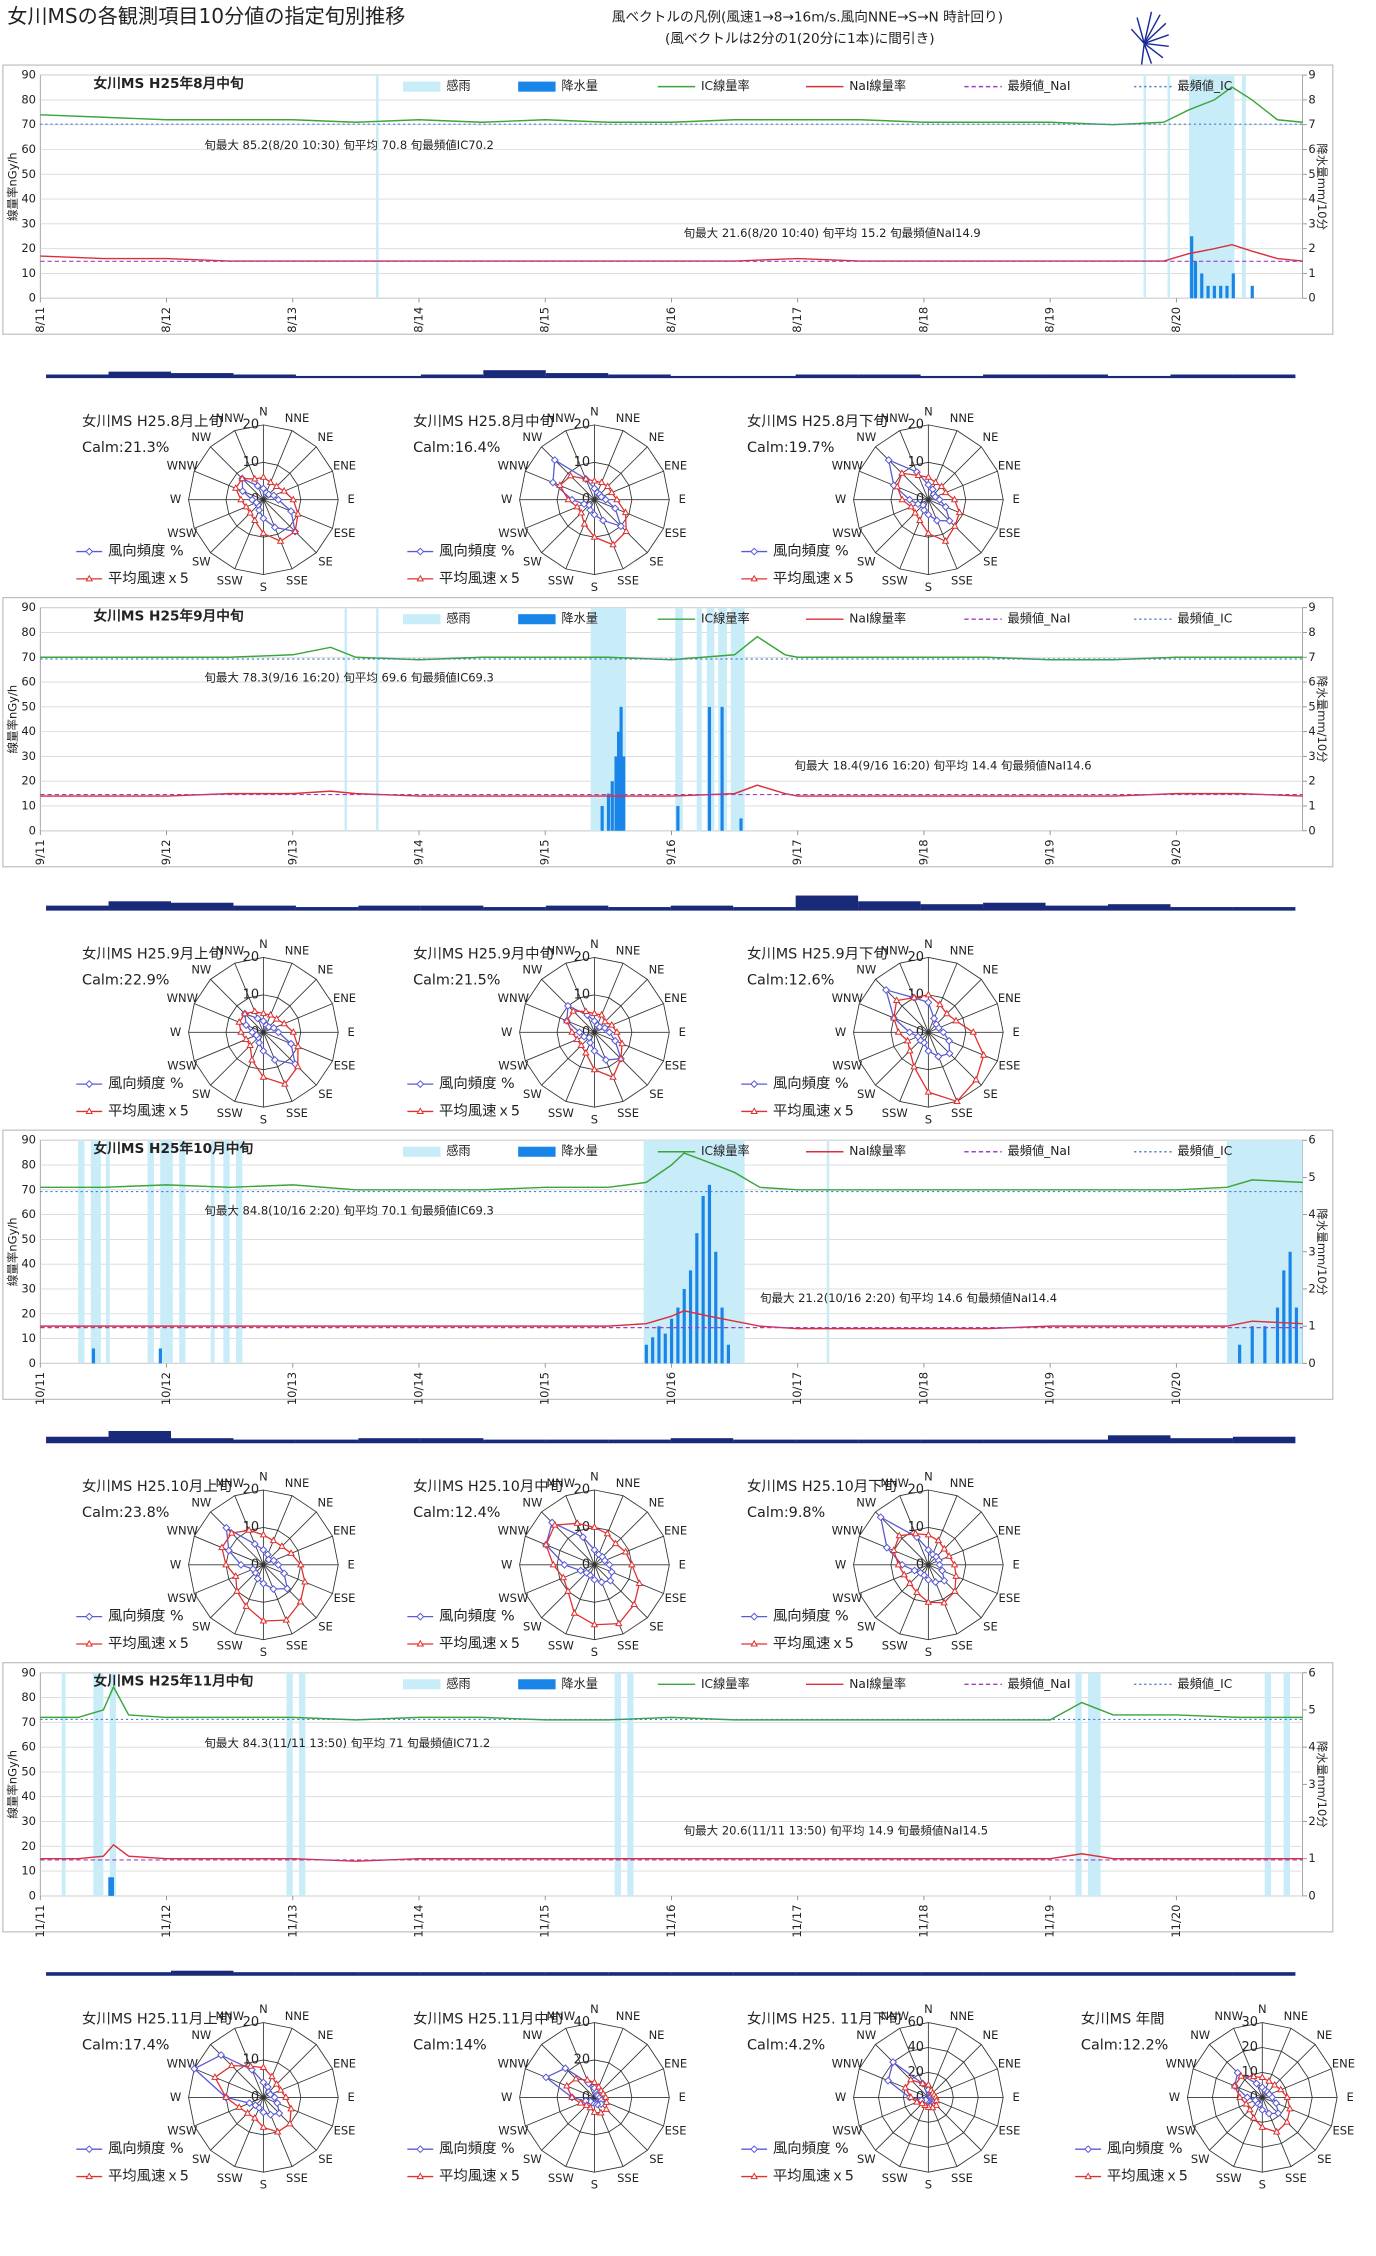  What do you see at coordinates (1311, 1251) in the screenshot?
I see `y2-tick-label: 3` at bounding box center [1311, 1251].